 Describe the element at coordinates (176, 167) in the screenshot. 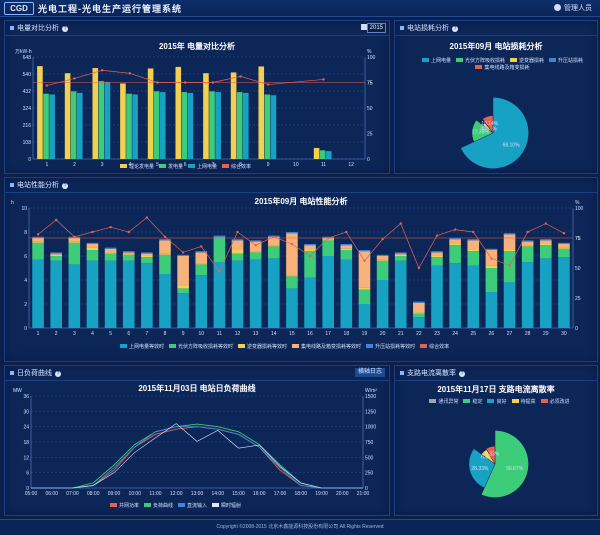

I see `legend-label: 发电量` at that location.